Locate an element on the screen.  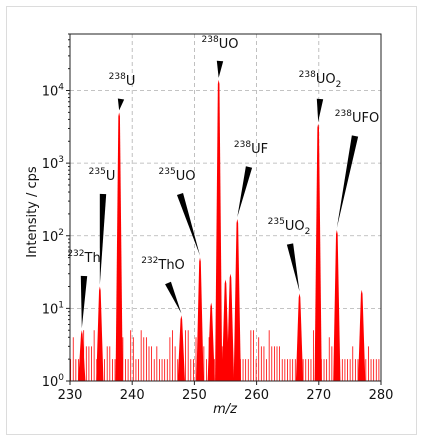
y-tick-label: 10³ is located at coordinates (53, 163).